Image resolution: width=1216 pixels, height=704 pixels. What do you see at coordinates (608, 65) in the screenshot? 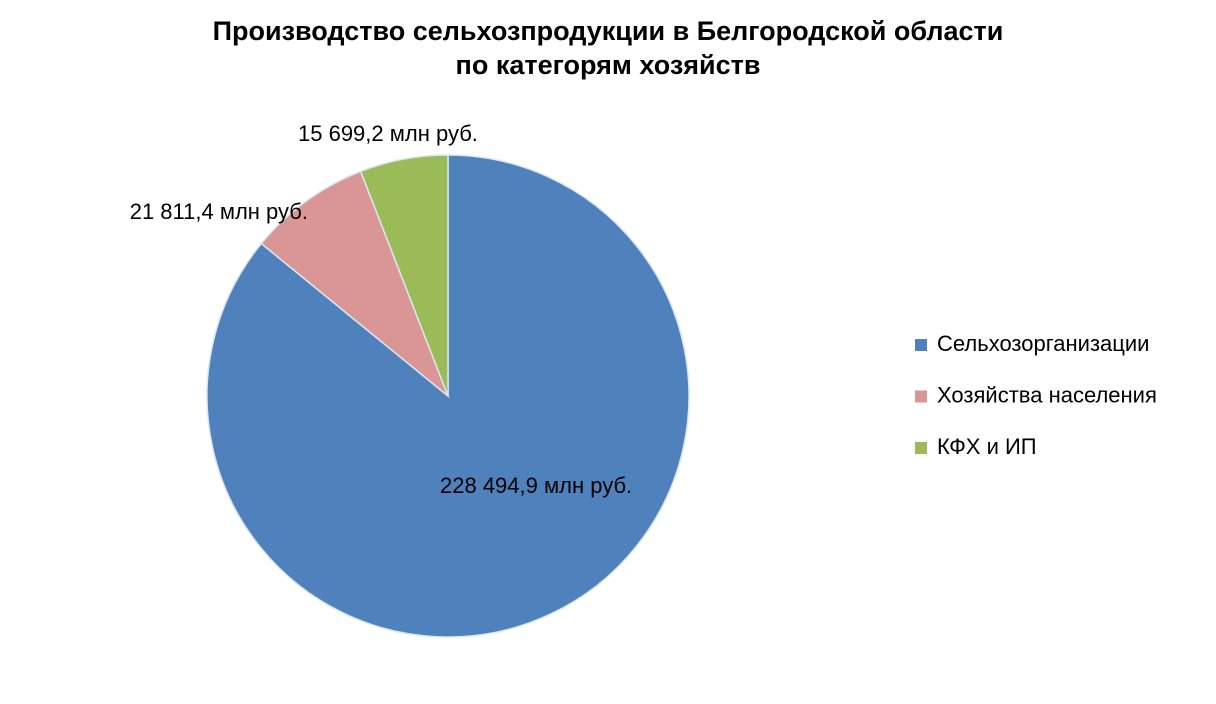
I see `chart-title: по категорям хозяйств` at bounding box center [608, 65].